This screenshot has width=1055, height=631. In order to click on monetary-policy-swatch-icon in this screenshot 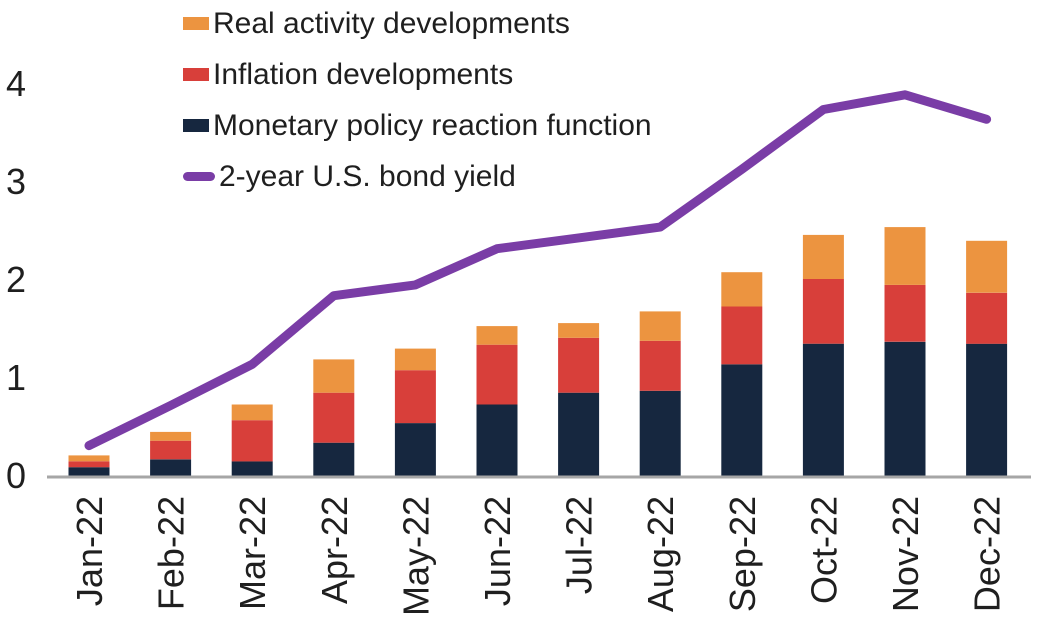, I will do `click(196, 125)`.